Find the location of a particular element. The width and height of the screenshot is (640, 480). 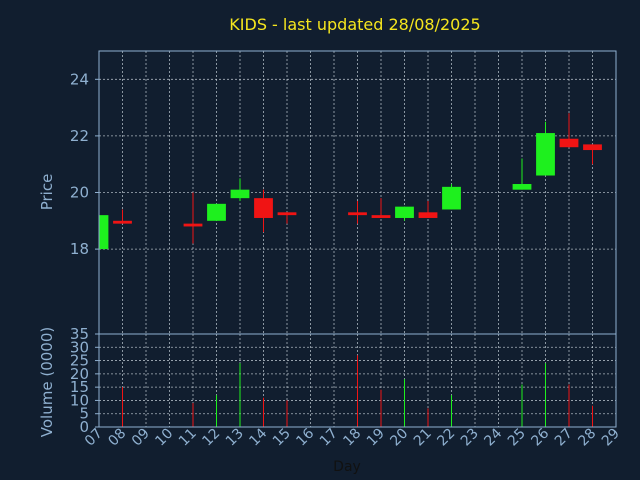

x-tick-label: 24 is located at coordinates (493, 437).